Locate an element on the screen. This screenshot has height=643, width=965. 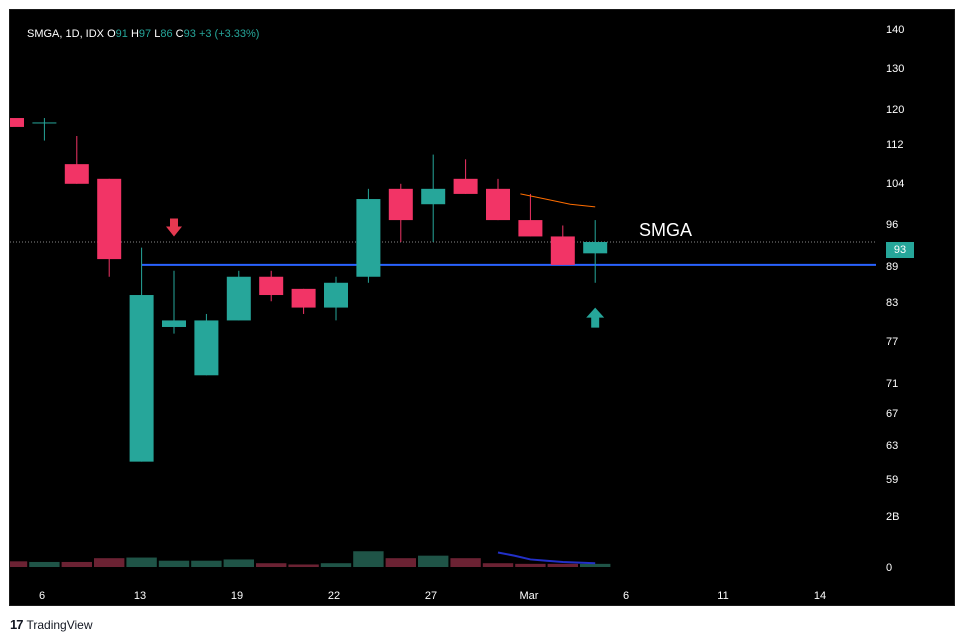
legend-open: 91 is located at coordinates (121, 34).